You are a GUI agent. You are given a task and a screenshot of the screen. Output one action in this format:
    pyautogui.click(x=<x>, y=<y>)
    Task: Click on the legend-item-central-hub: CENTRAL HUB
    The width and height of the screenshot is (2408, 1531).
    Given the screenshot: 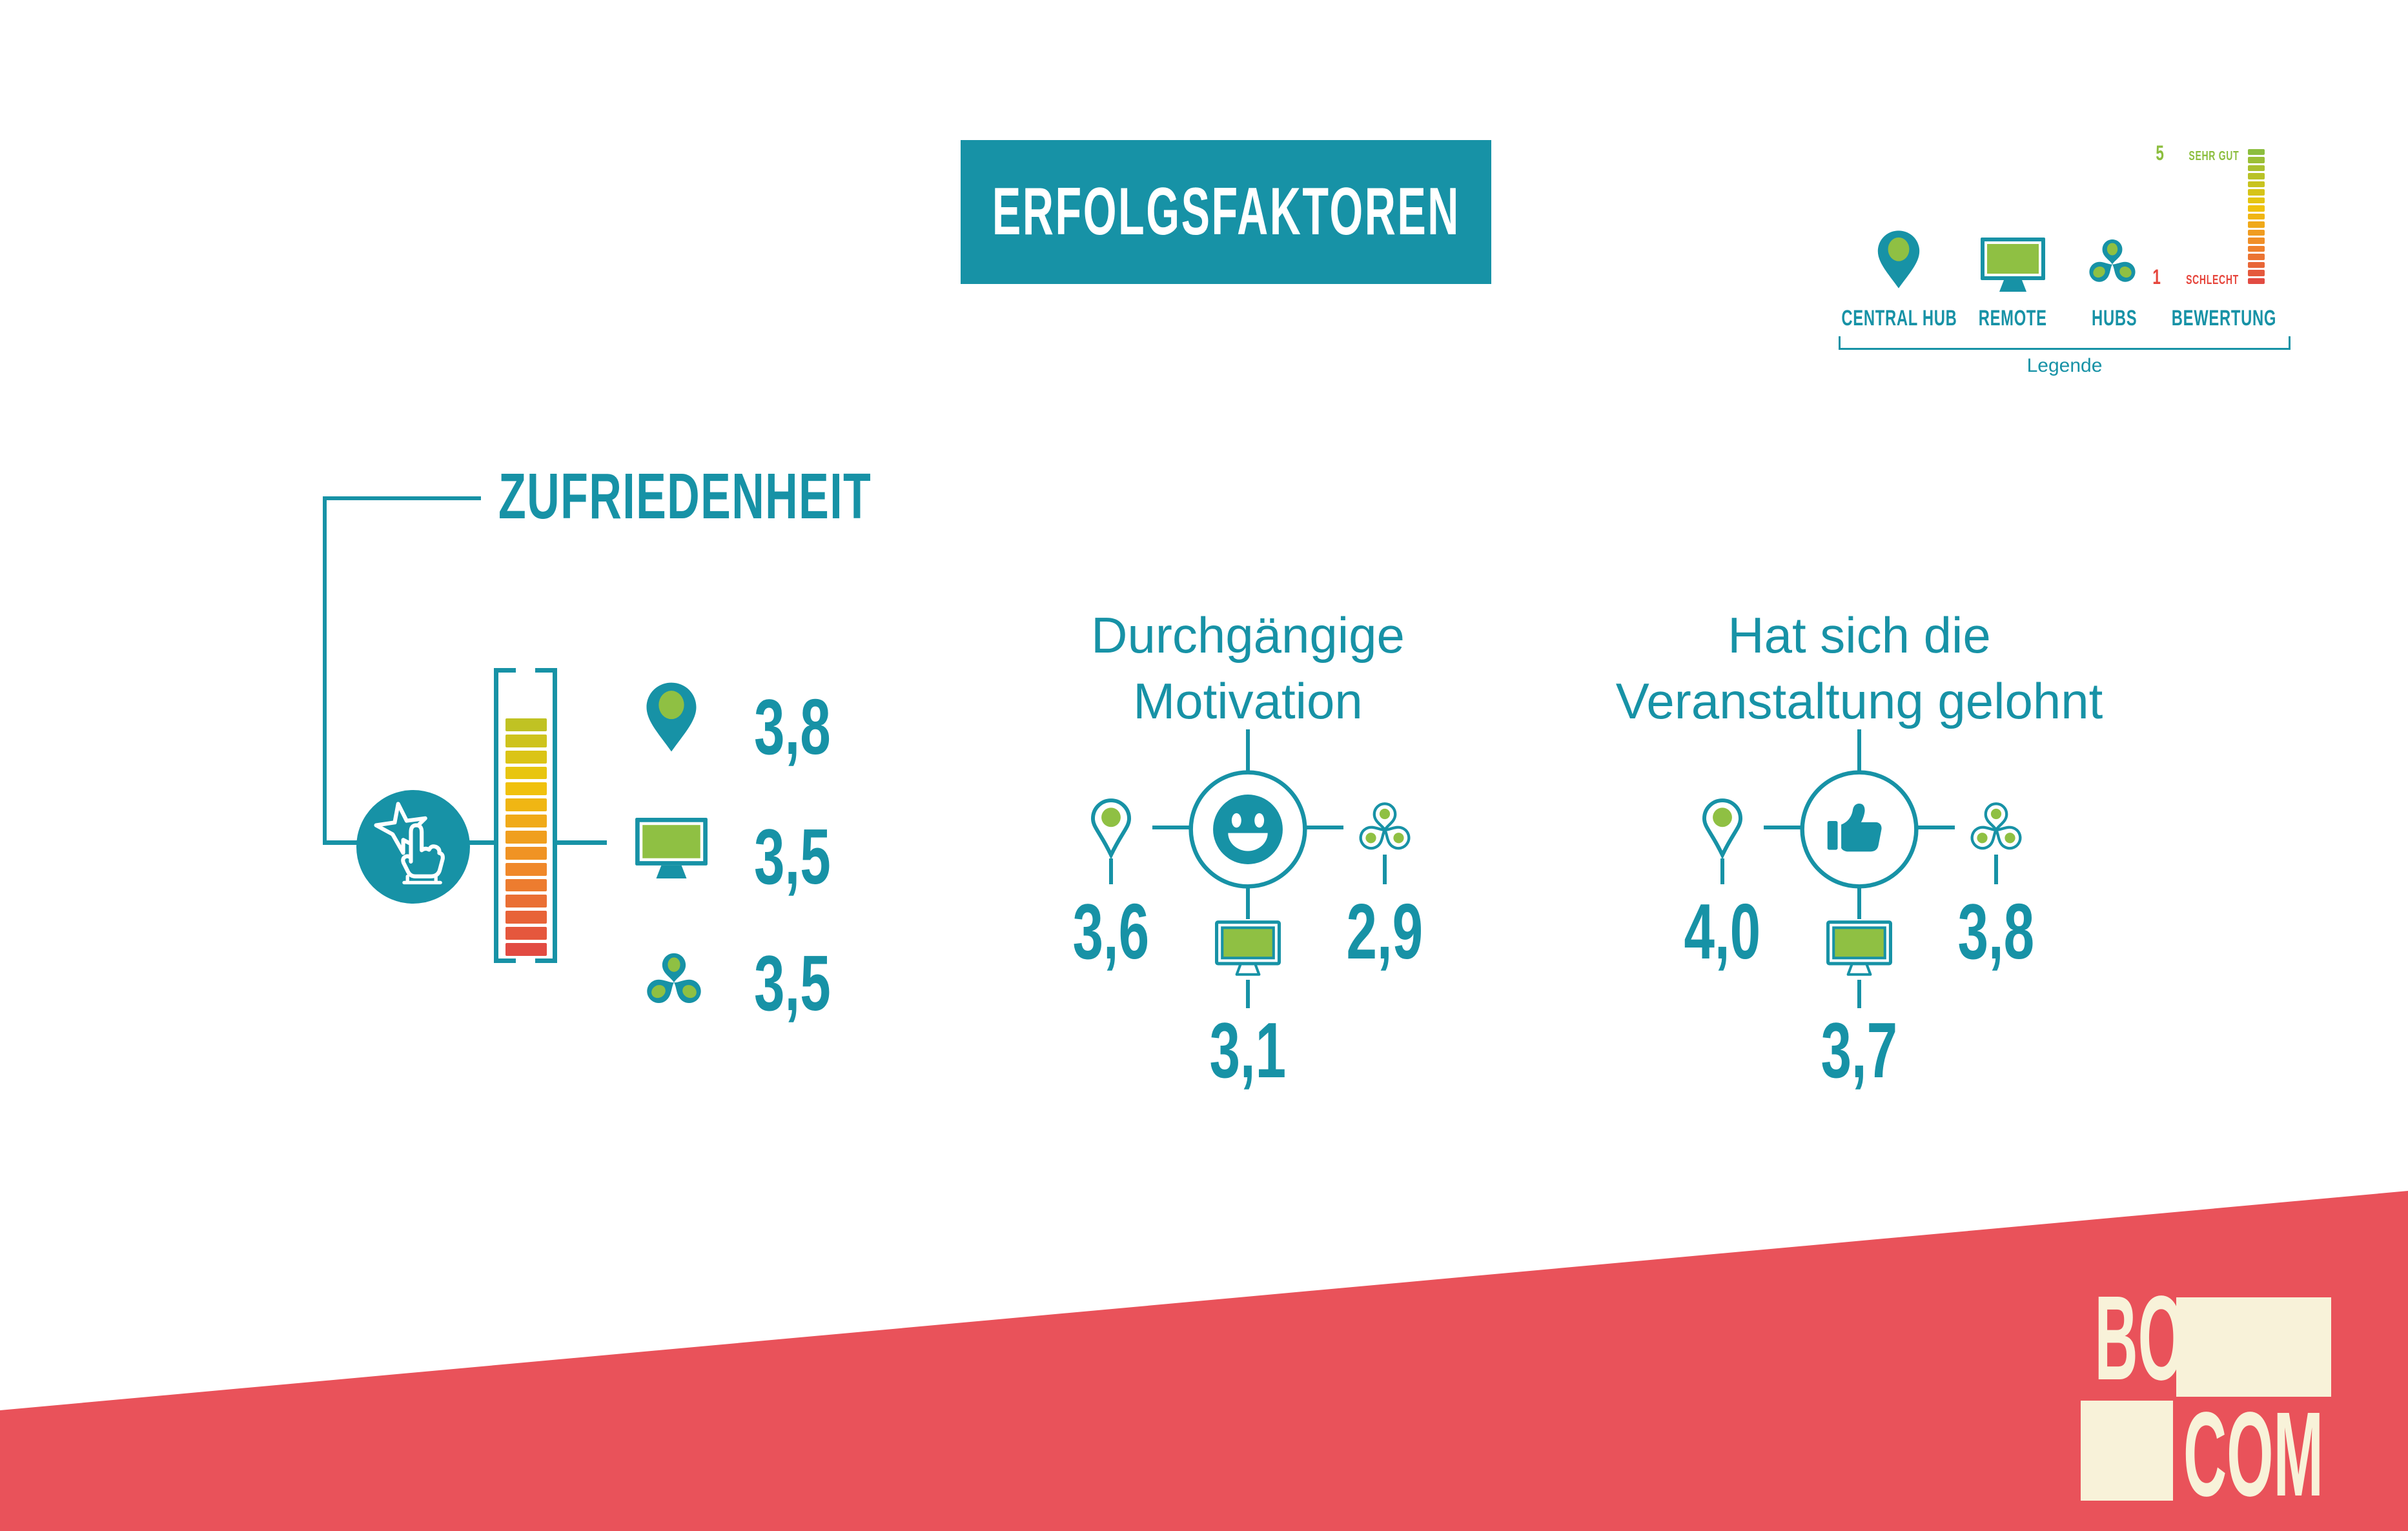 What is the action you would take?
    pyautogui.click(x=1899, y=318)
    